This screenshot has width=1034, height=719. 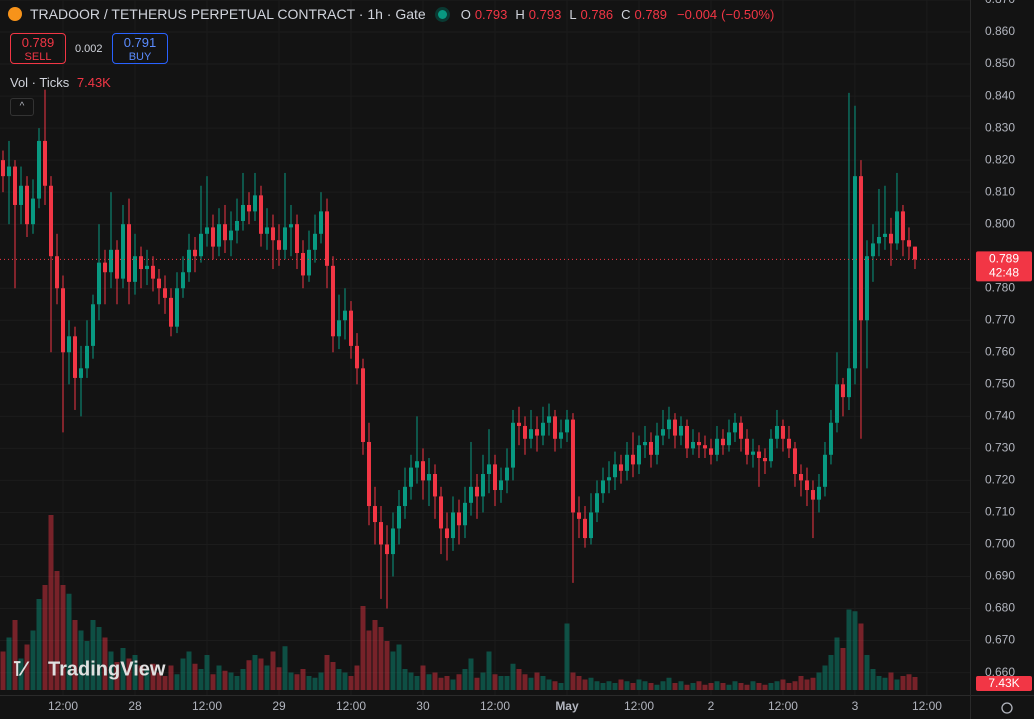 What do you see at coordinates (93, 82) in the screenshot?
I see `volume-last: 7.43K` at bounding box center [93, 82].